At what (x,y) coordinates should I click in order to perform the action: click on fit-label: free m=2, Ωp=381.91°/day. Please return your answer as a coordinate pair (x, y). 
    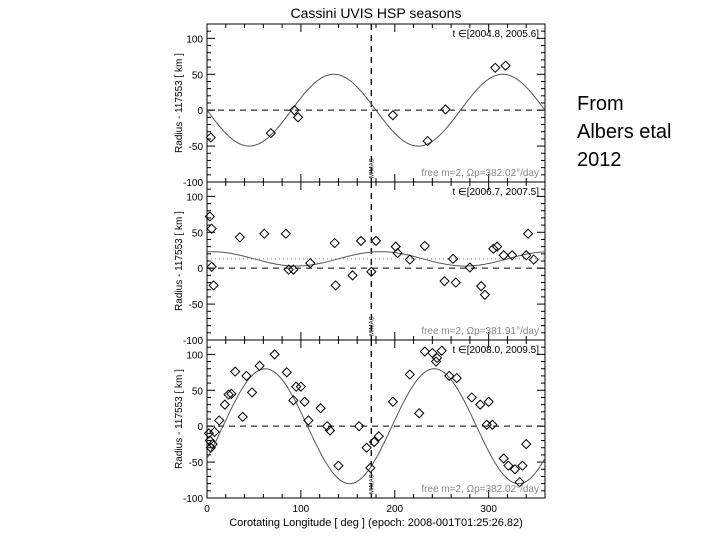
    Looking at the image, I should click on (480, 331).